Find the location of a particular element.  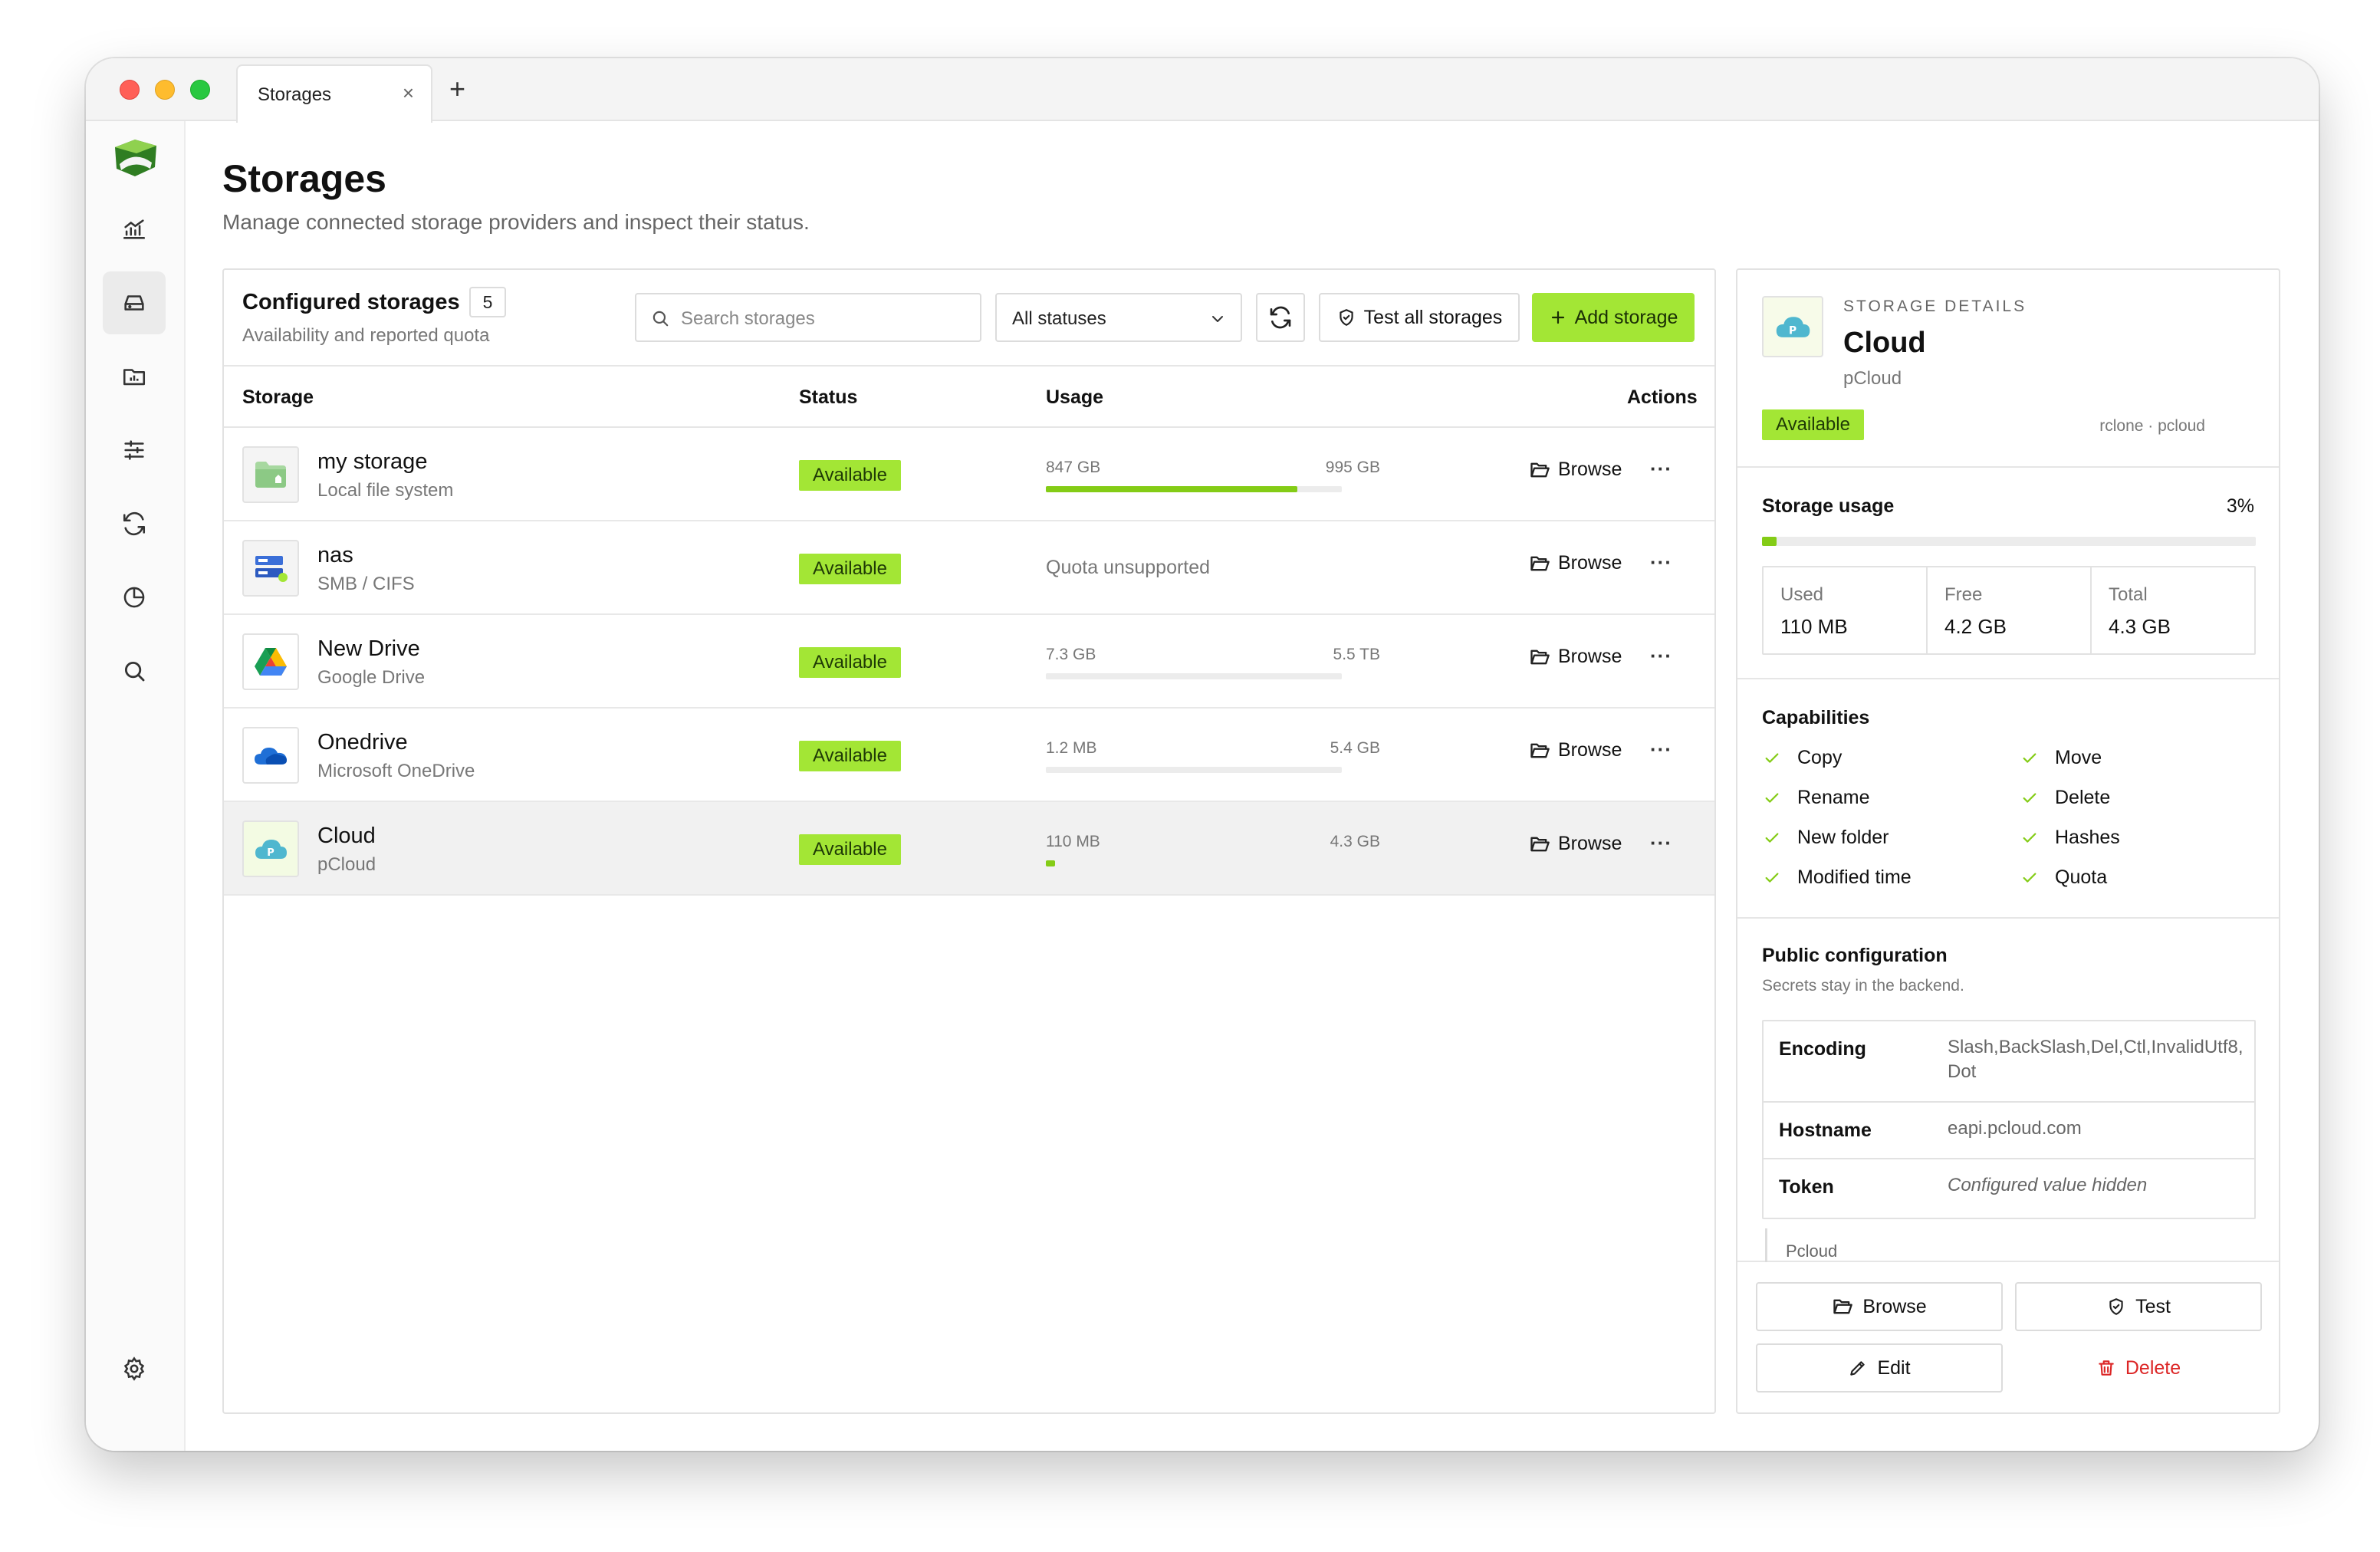

tab-title: Storages is located at coordinates (295, 94).